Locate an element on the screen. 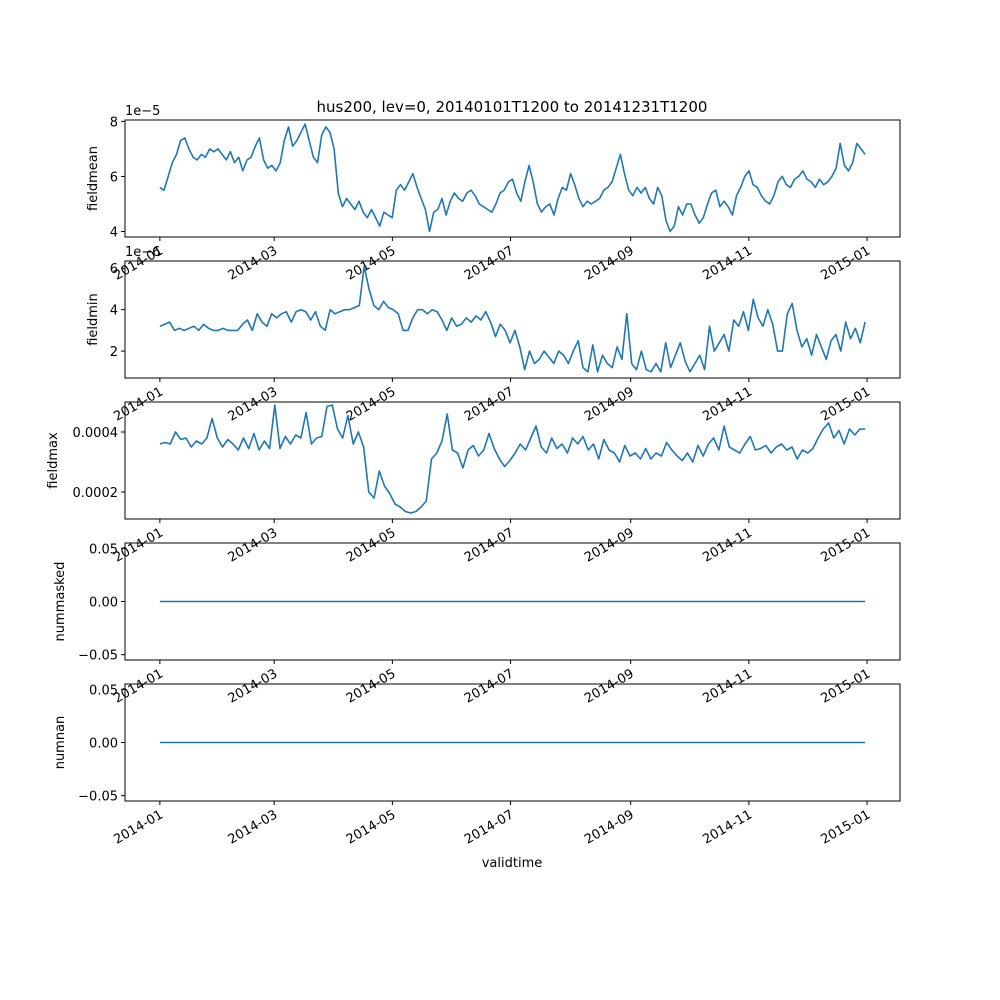  nummasked-y-tick-label: 0.05 is located at coordinates (103, 549).